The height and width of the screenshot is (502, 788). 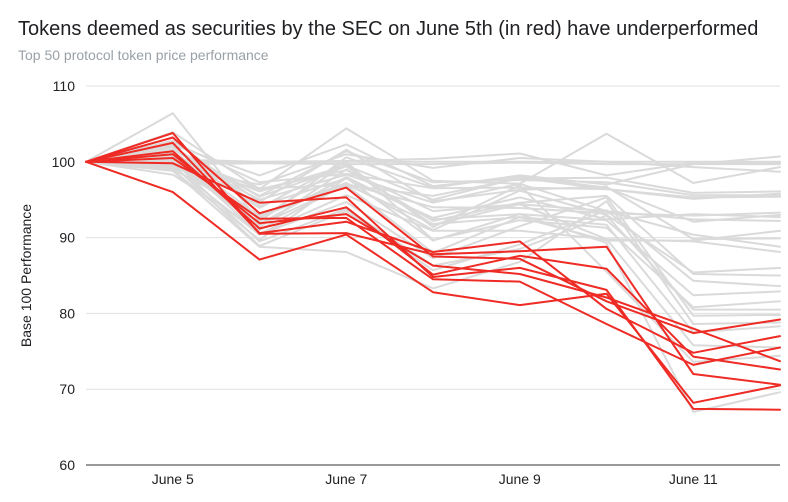 I want to click on x-tick-label: June 5, so click(x=173, y=479).